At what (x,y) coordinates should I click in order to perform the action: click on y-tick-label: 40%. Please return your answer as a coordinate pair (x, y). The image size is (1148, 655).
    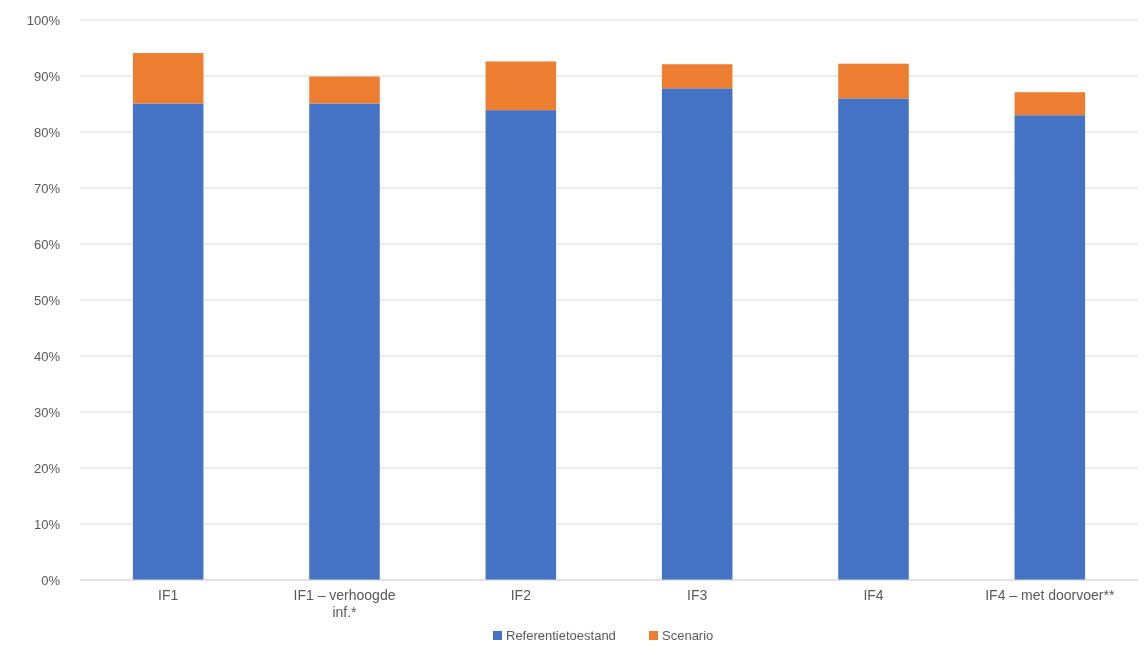
    Looking at the image, I should click on (47, 356).